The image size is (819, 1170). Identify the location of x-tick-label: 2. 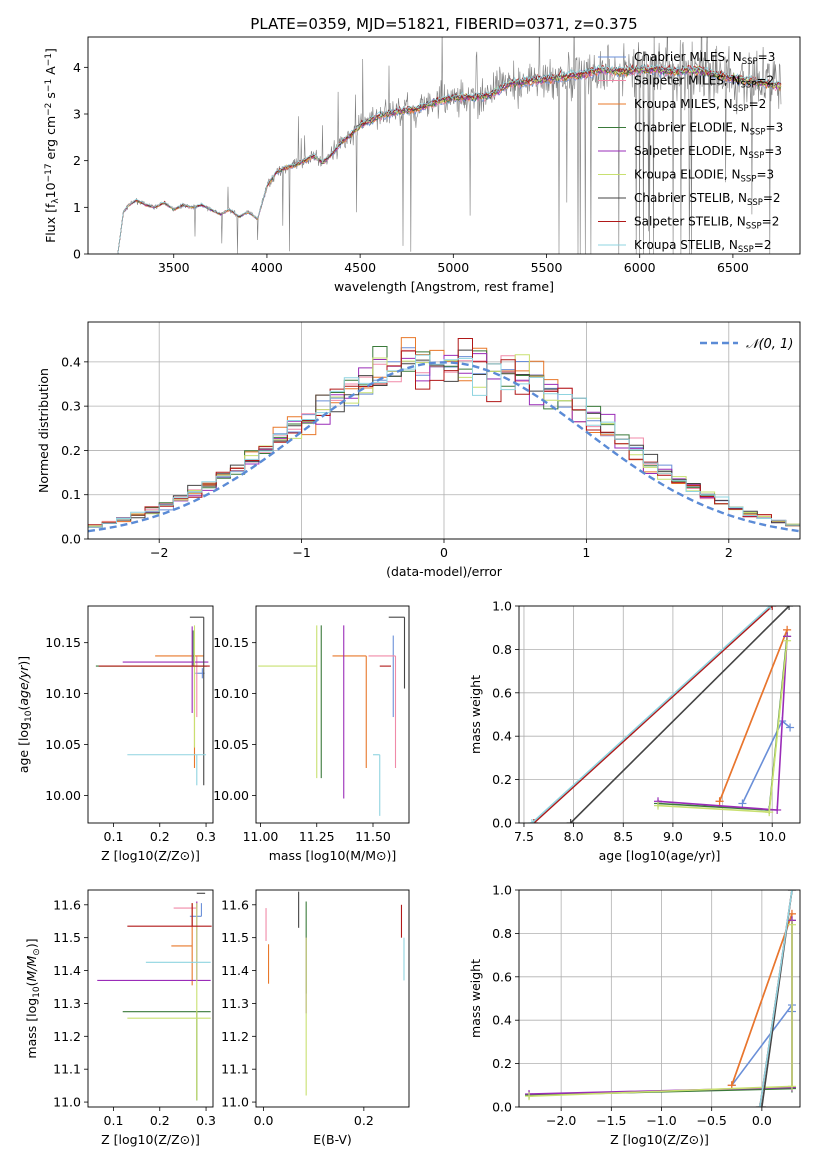
(729, 552).